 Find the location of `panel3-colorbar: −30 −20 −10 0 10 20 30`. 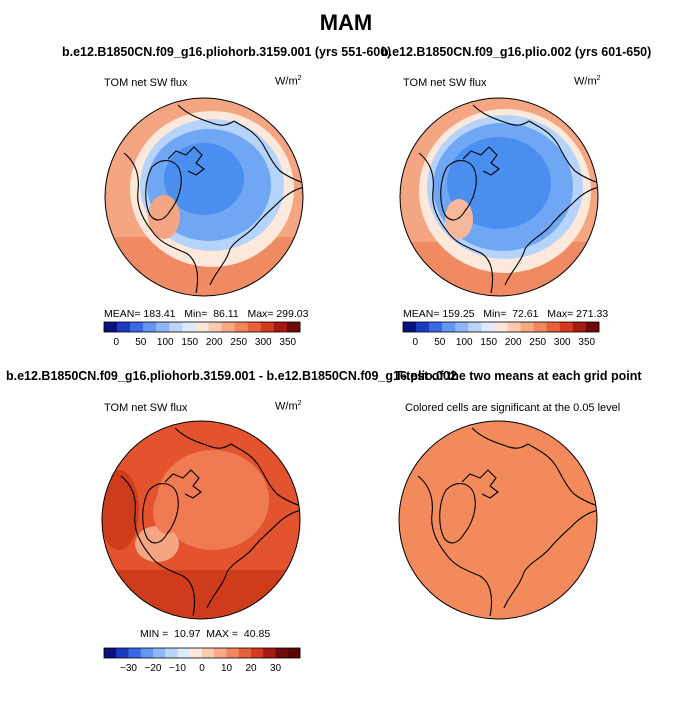

panel3-colorbar: −30 −20 −10 0 10 20 30 is located at coordinates (202, 660).